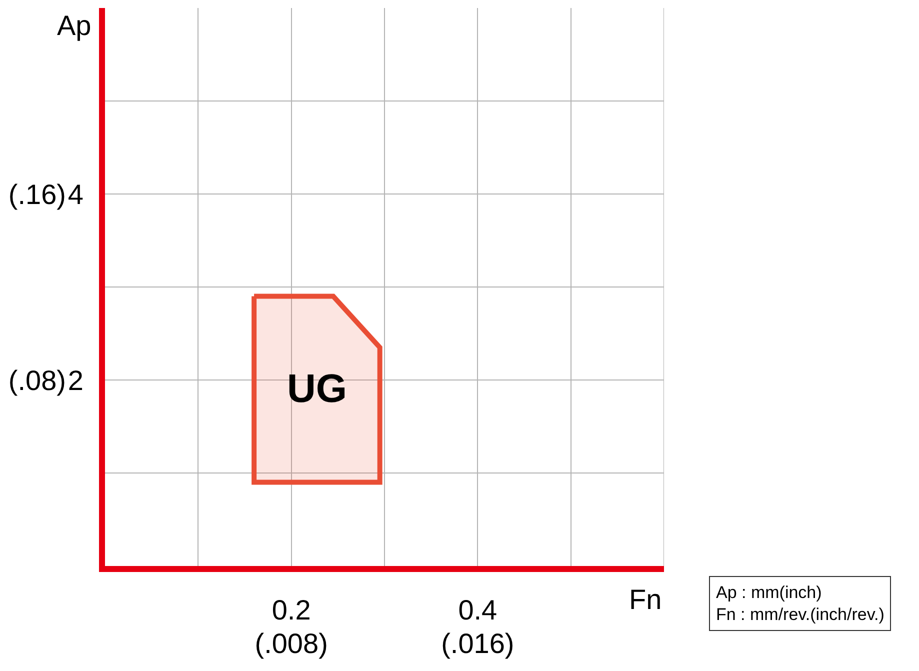  What do you see at coordinates (76, 380) in the screenshot?
I see `y-tick-label: 2` at bounding box center [76, 380].